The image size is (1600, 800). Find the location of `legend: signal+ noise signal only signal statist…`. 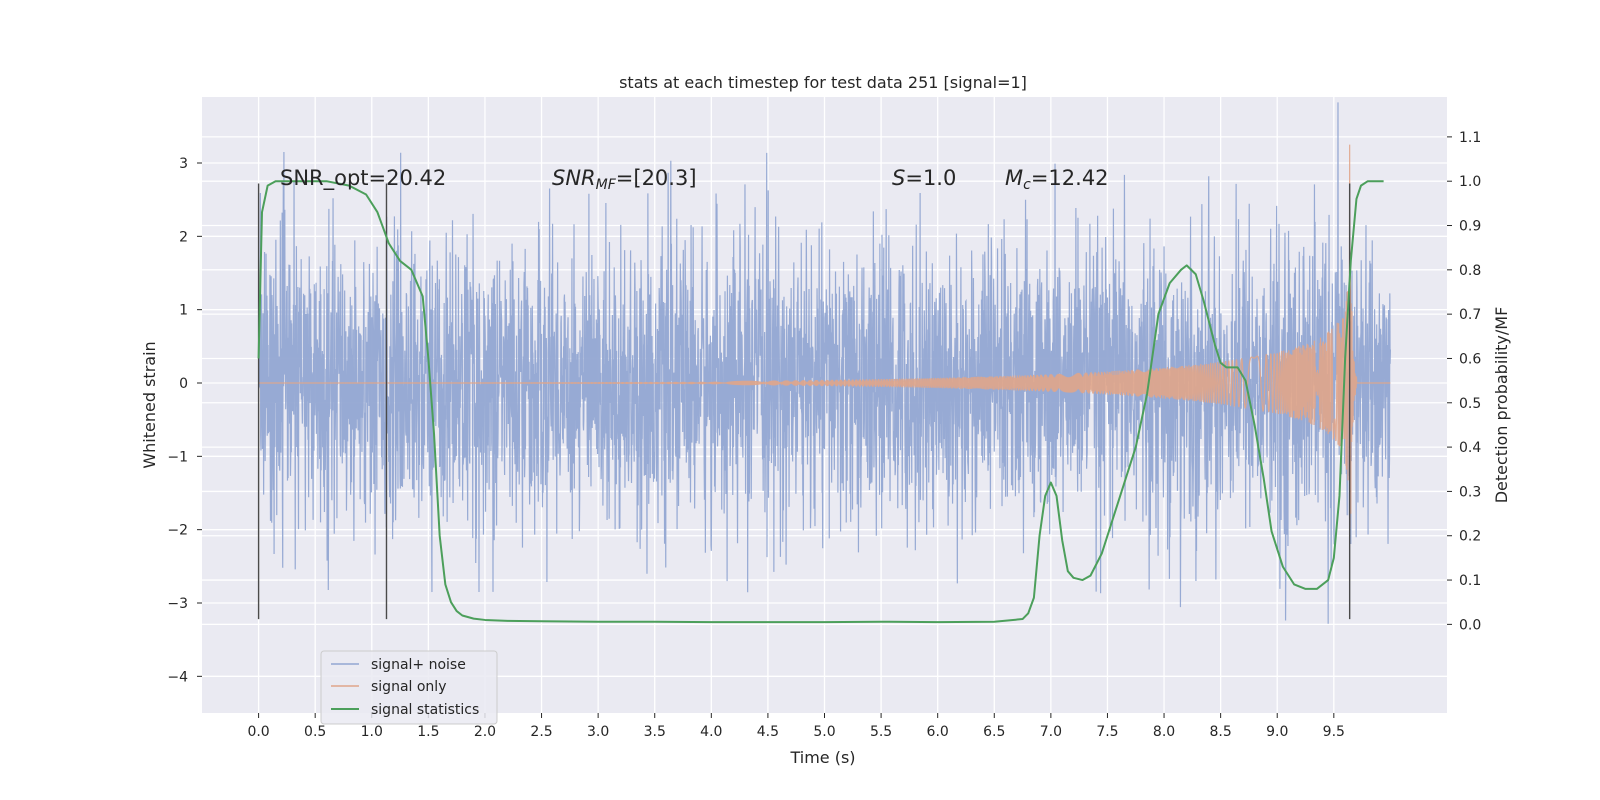

legend: signal+ noise signal only signal statist… is located at coordinates (409, 687).